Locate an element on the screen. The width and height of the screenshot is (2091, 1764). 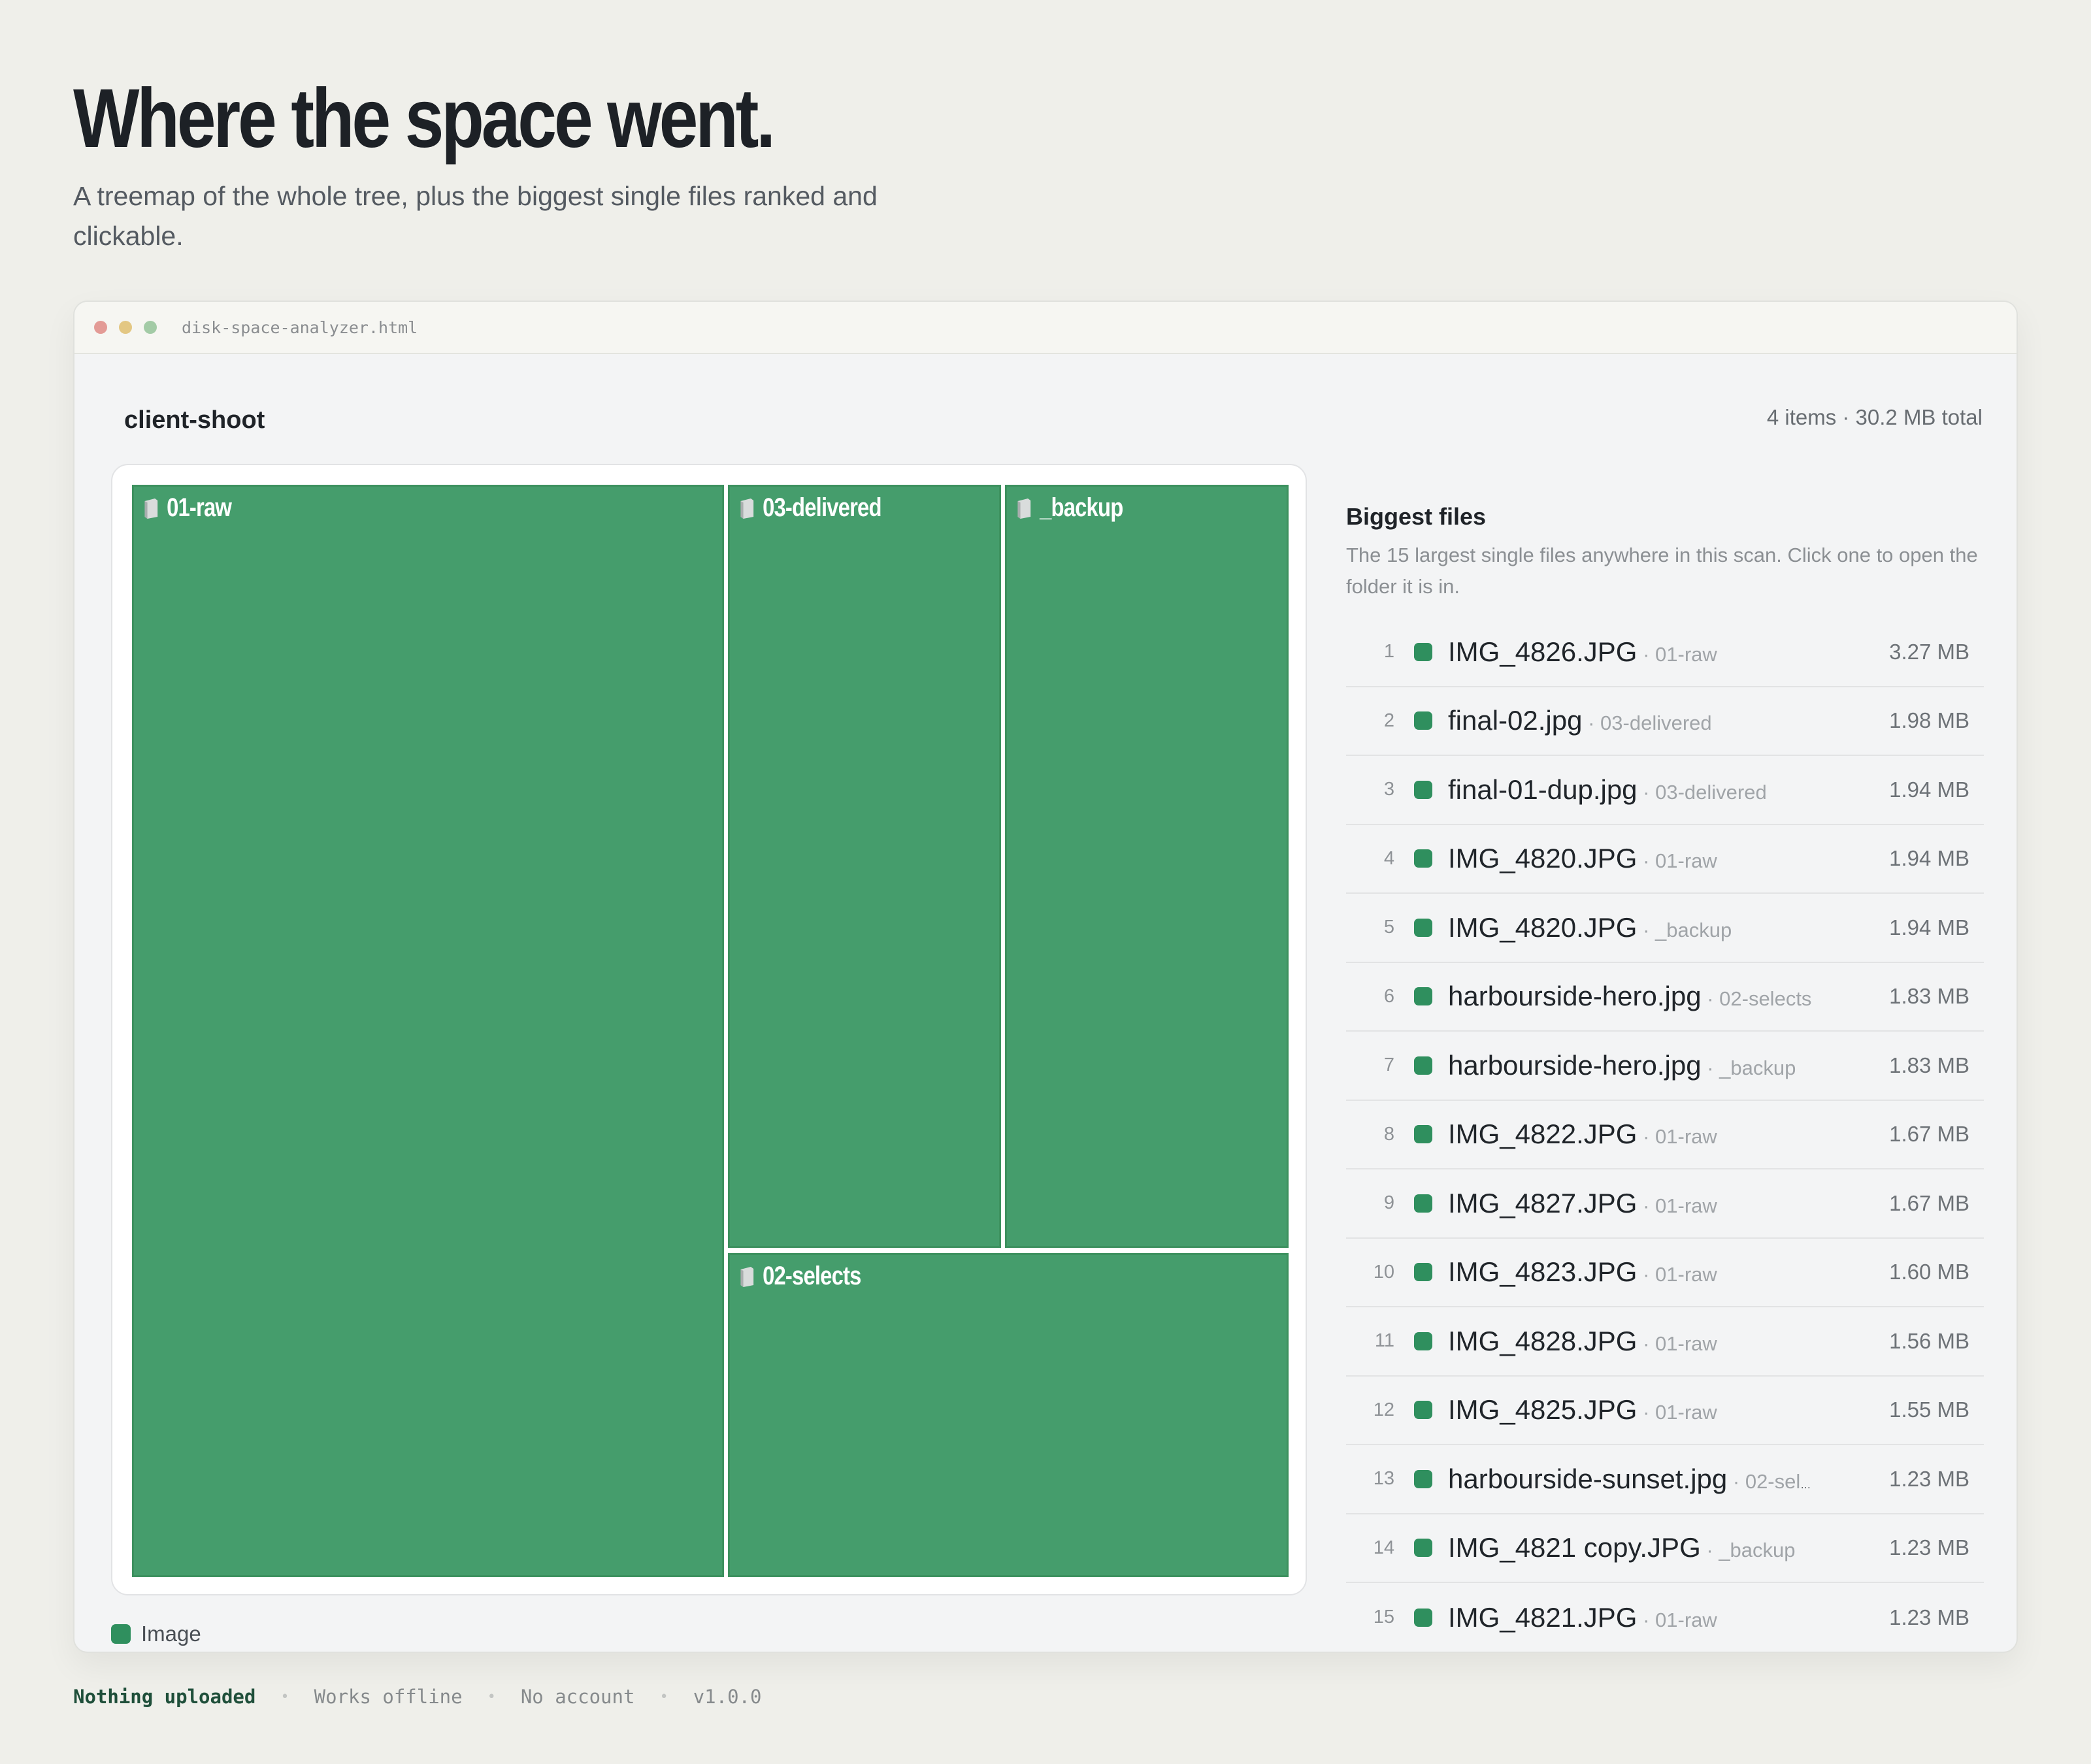
file-rank: 13 is located at coordinates (1383, 1479).